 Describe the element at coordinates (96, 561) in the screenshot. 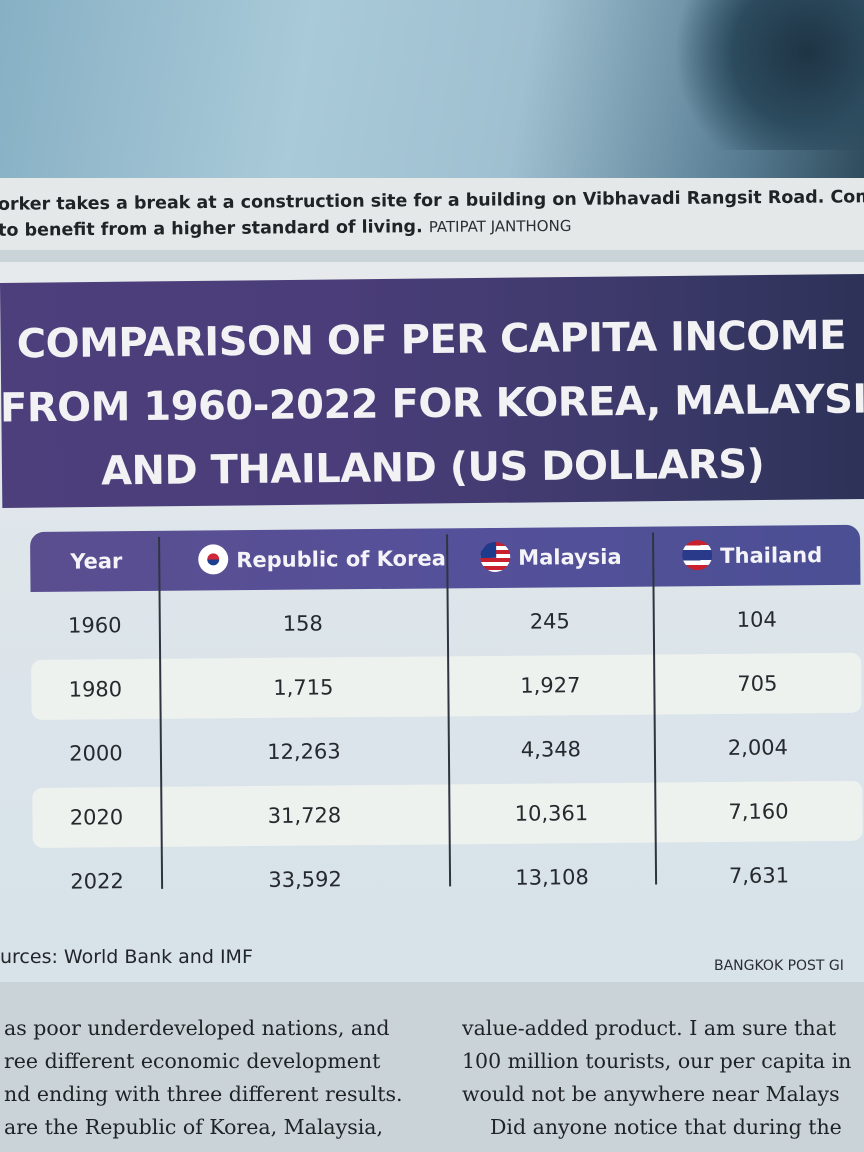

I see `header-year: Year` at that location.